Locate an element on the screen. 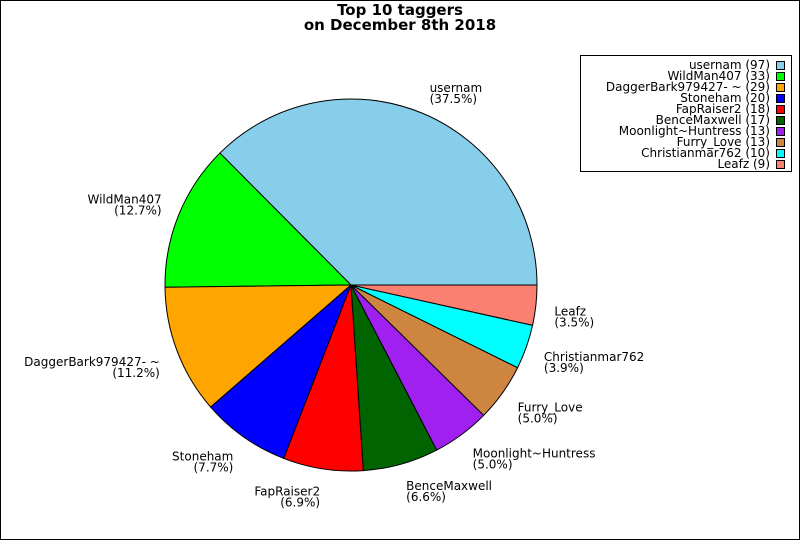 This screenshot has width=800, height=540. slice-label-stoneham: Stoneham is located at coordinates (202, 456).